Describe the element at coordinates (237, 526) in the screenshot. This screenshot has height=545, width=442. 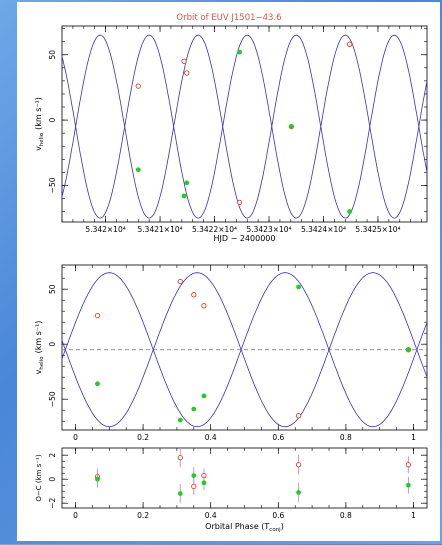
I see `x-axis-label-phase-text: Orbital Phase (T` at that location.